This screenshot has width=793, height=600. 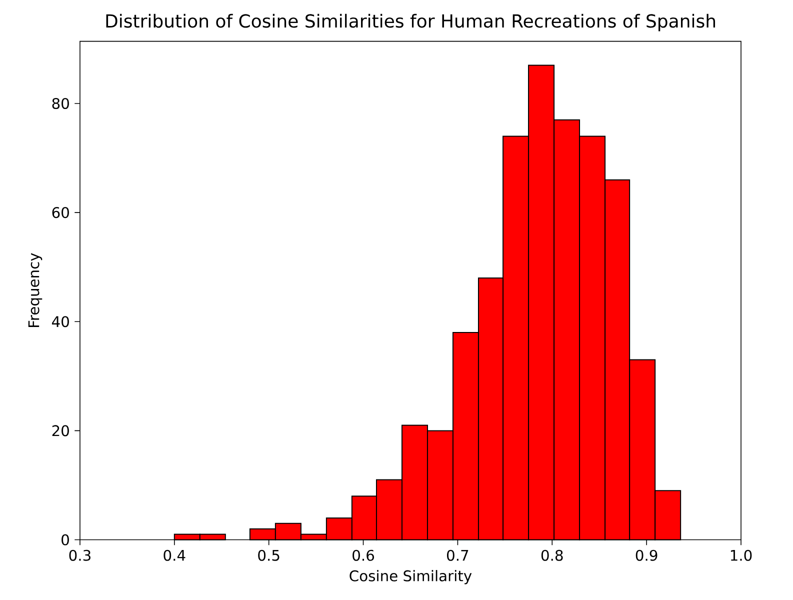 I want to click on x-tick-label: 1.0, so click(x=741, y=556).